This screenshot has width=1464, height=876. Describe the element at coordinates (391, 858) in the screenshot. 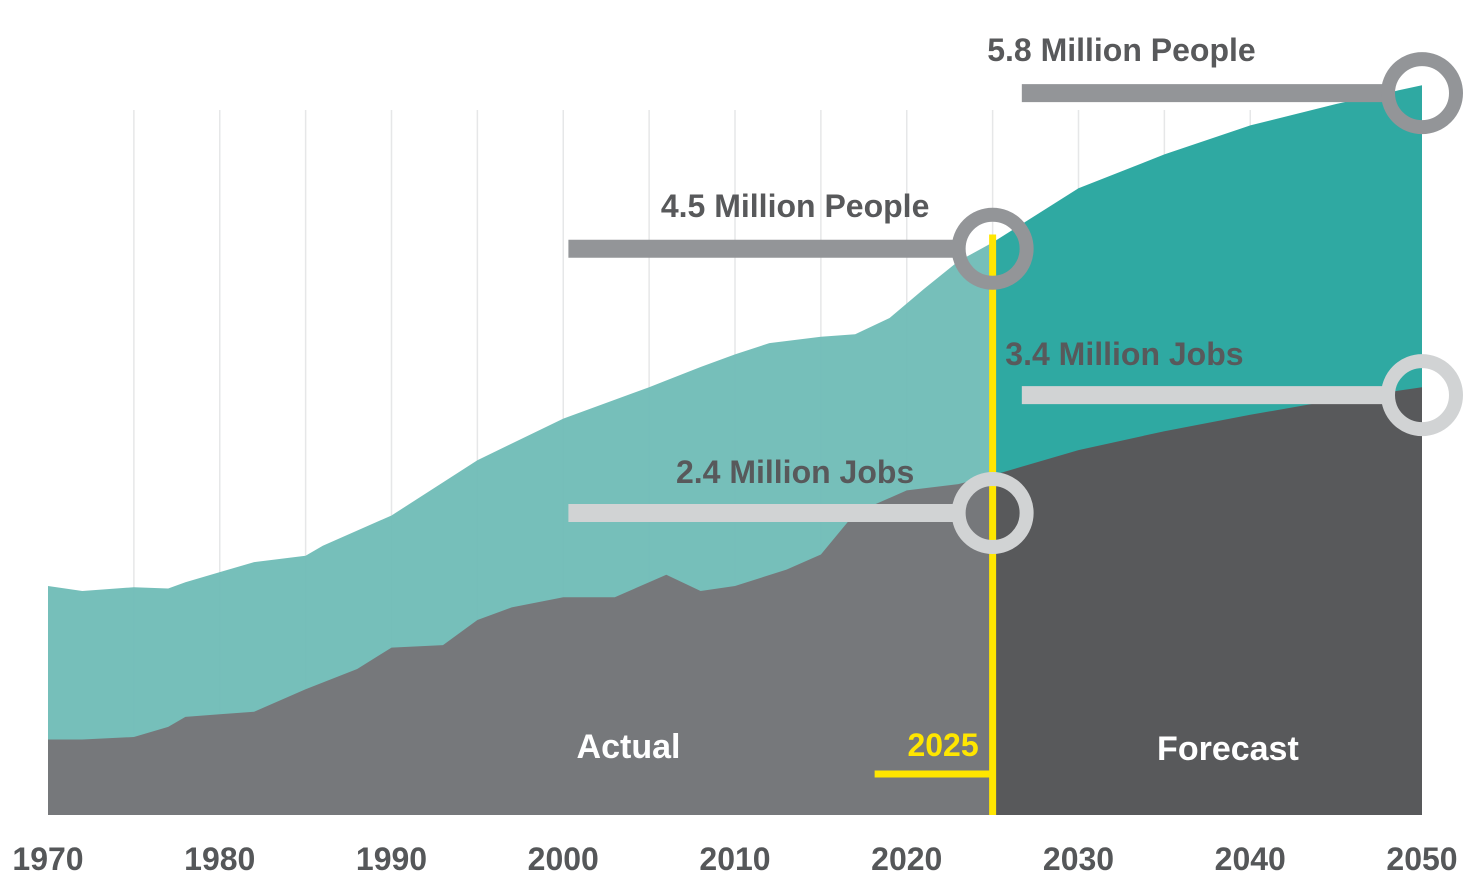

I see `x-tick-label: 1990` at that location.